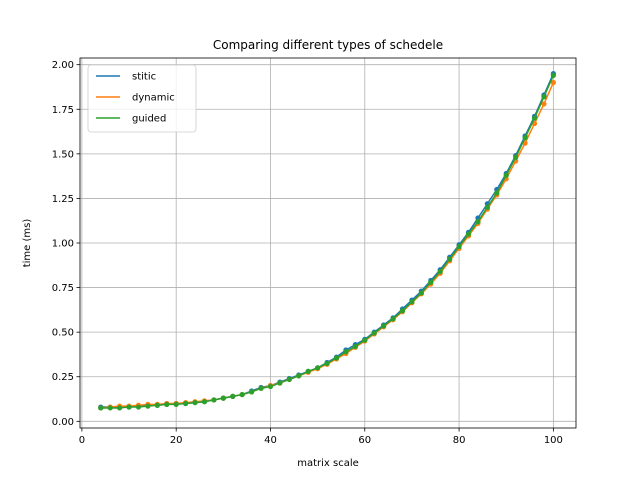 The width and height of the screenshot is (640, 480). Describe the element at coordinates (63, 333) in the screenshot. I see `y-tick-label: 0.50` at that location.